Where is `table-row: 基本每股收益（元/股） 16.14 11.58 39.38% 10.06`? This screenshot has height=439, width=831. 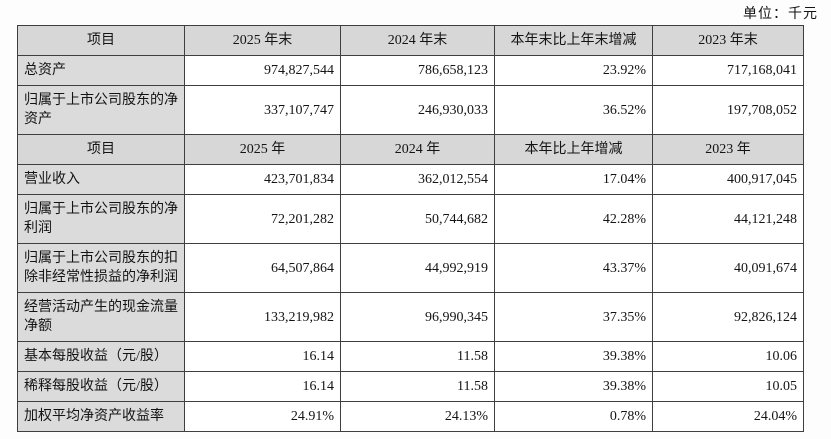
table-row: 基本每股收益（元/股） 16.14 11.58 39.38% 10.06 is located at coordinates (410, 356).